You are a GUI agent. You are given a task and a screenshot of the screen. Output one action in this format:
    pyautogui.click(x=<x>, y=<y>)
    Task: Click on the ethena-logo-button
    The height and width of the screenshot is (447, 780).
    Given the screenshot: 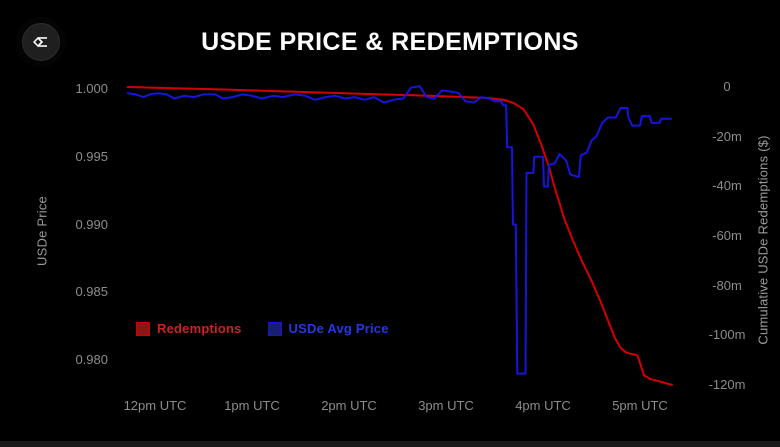 What is the action you would take?
    pyautogui.click(x=41, y=42)
    